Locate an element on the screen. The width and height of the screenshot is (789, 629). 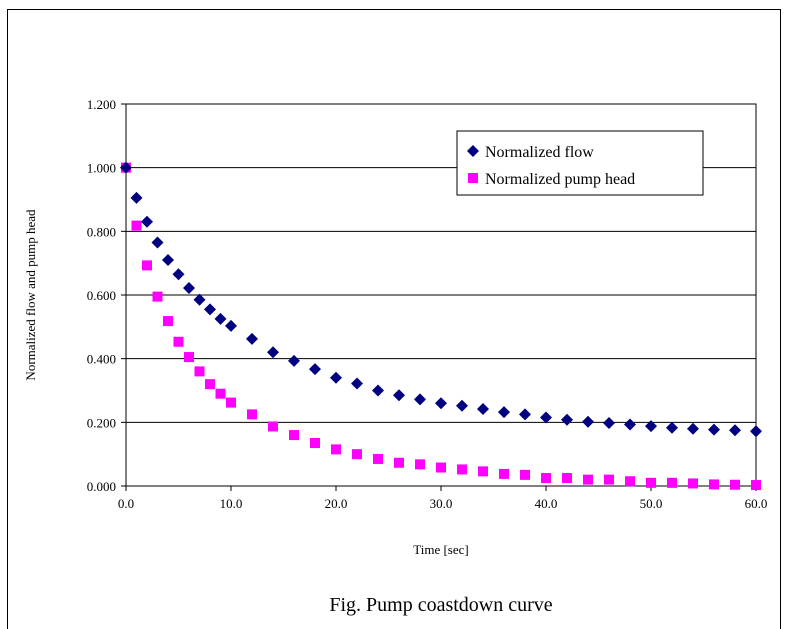
y-tick-label: 0.800 is located at coordinates (101, 231).